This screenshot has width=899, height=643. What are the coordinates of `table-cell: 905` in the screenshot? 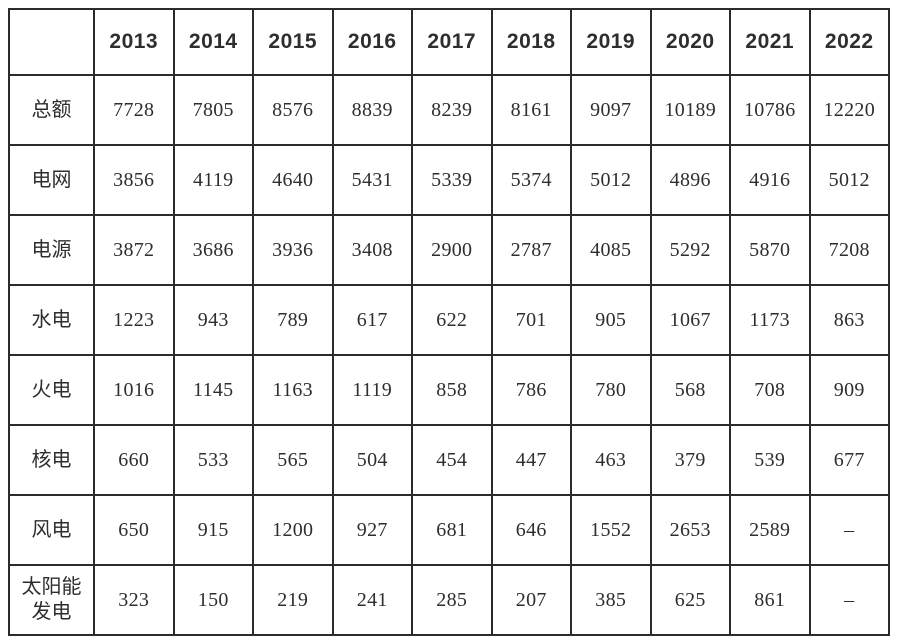 It's located at (611, 320).